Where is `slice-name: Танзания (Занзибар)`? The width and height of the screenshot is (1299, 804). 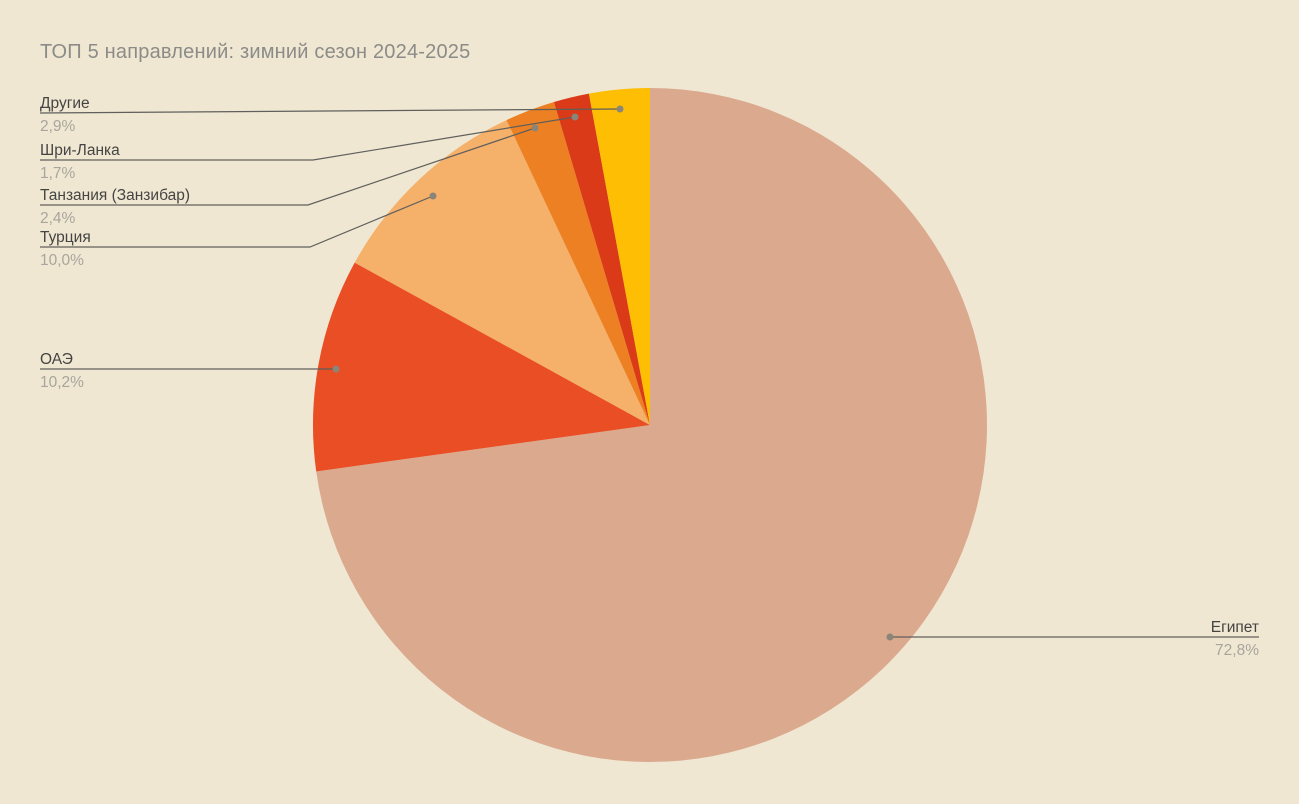
slice-name: Танзания (Занзибар) is located at coordinates (115, 195).